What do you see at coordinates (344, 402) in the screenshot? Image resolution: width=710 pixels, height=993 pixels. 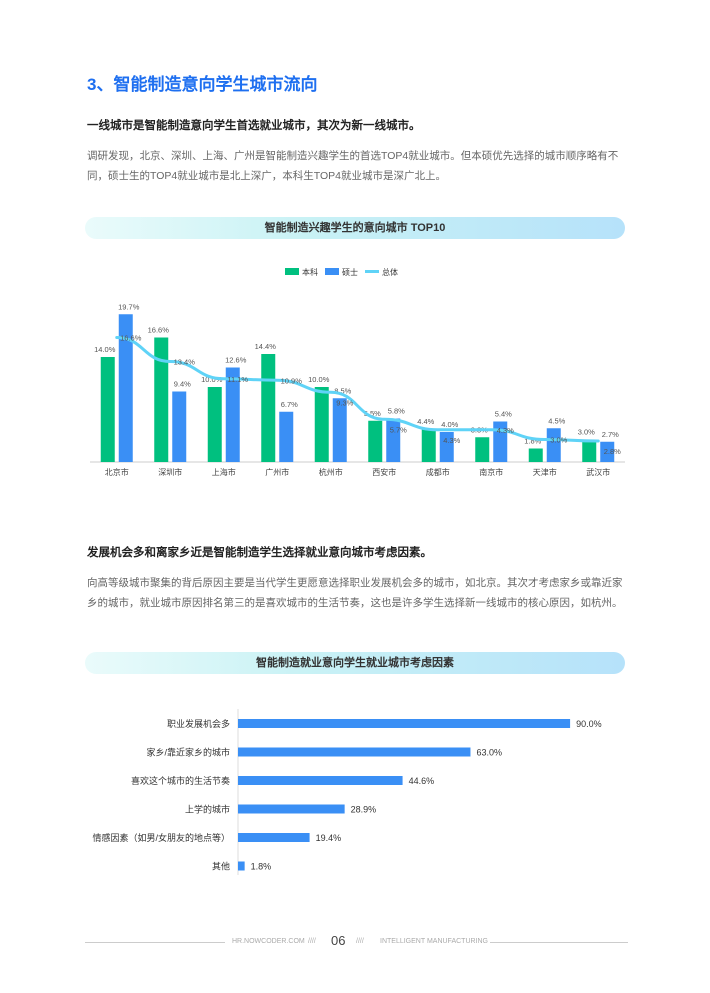 I see `total-label: 9.3%` at bounding box center [344, 402].